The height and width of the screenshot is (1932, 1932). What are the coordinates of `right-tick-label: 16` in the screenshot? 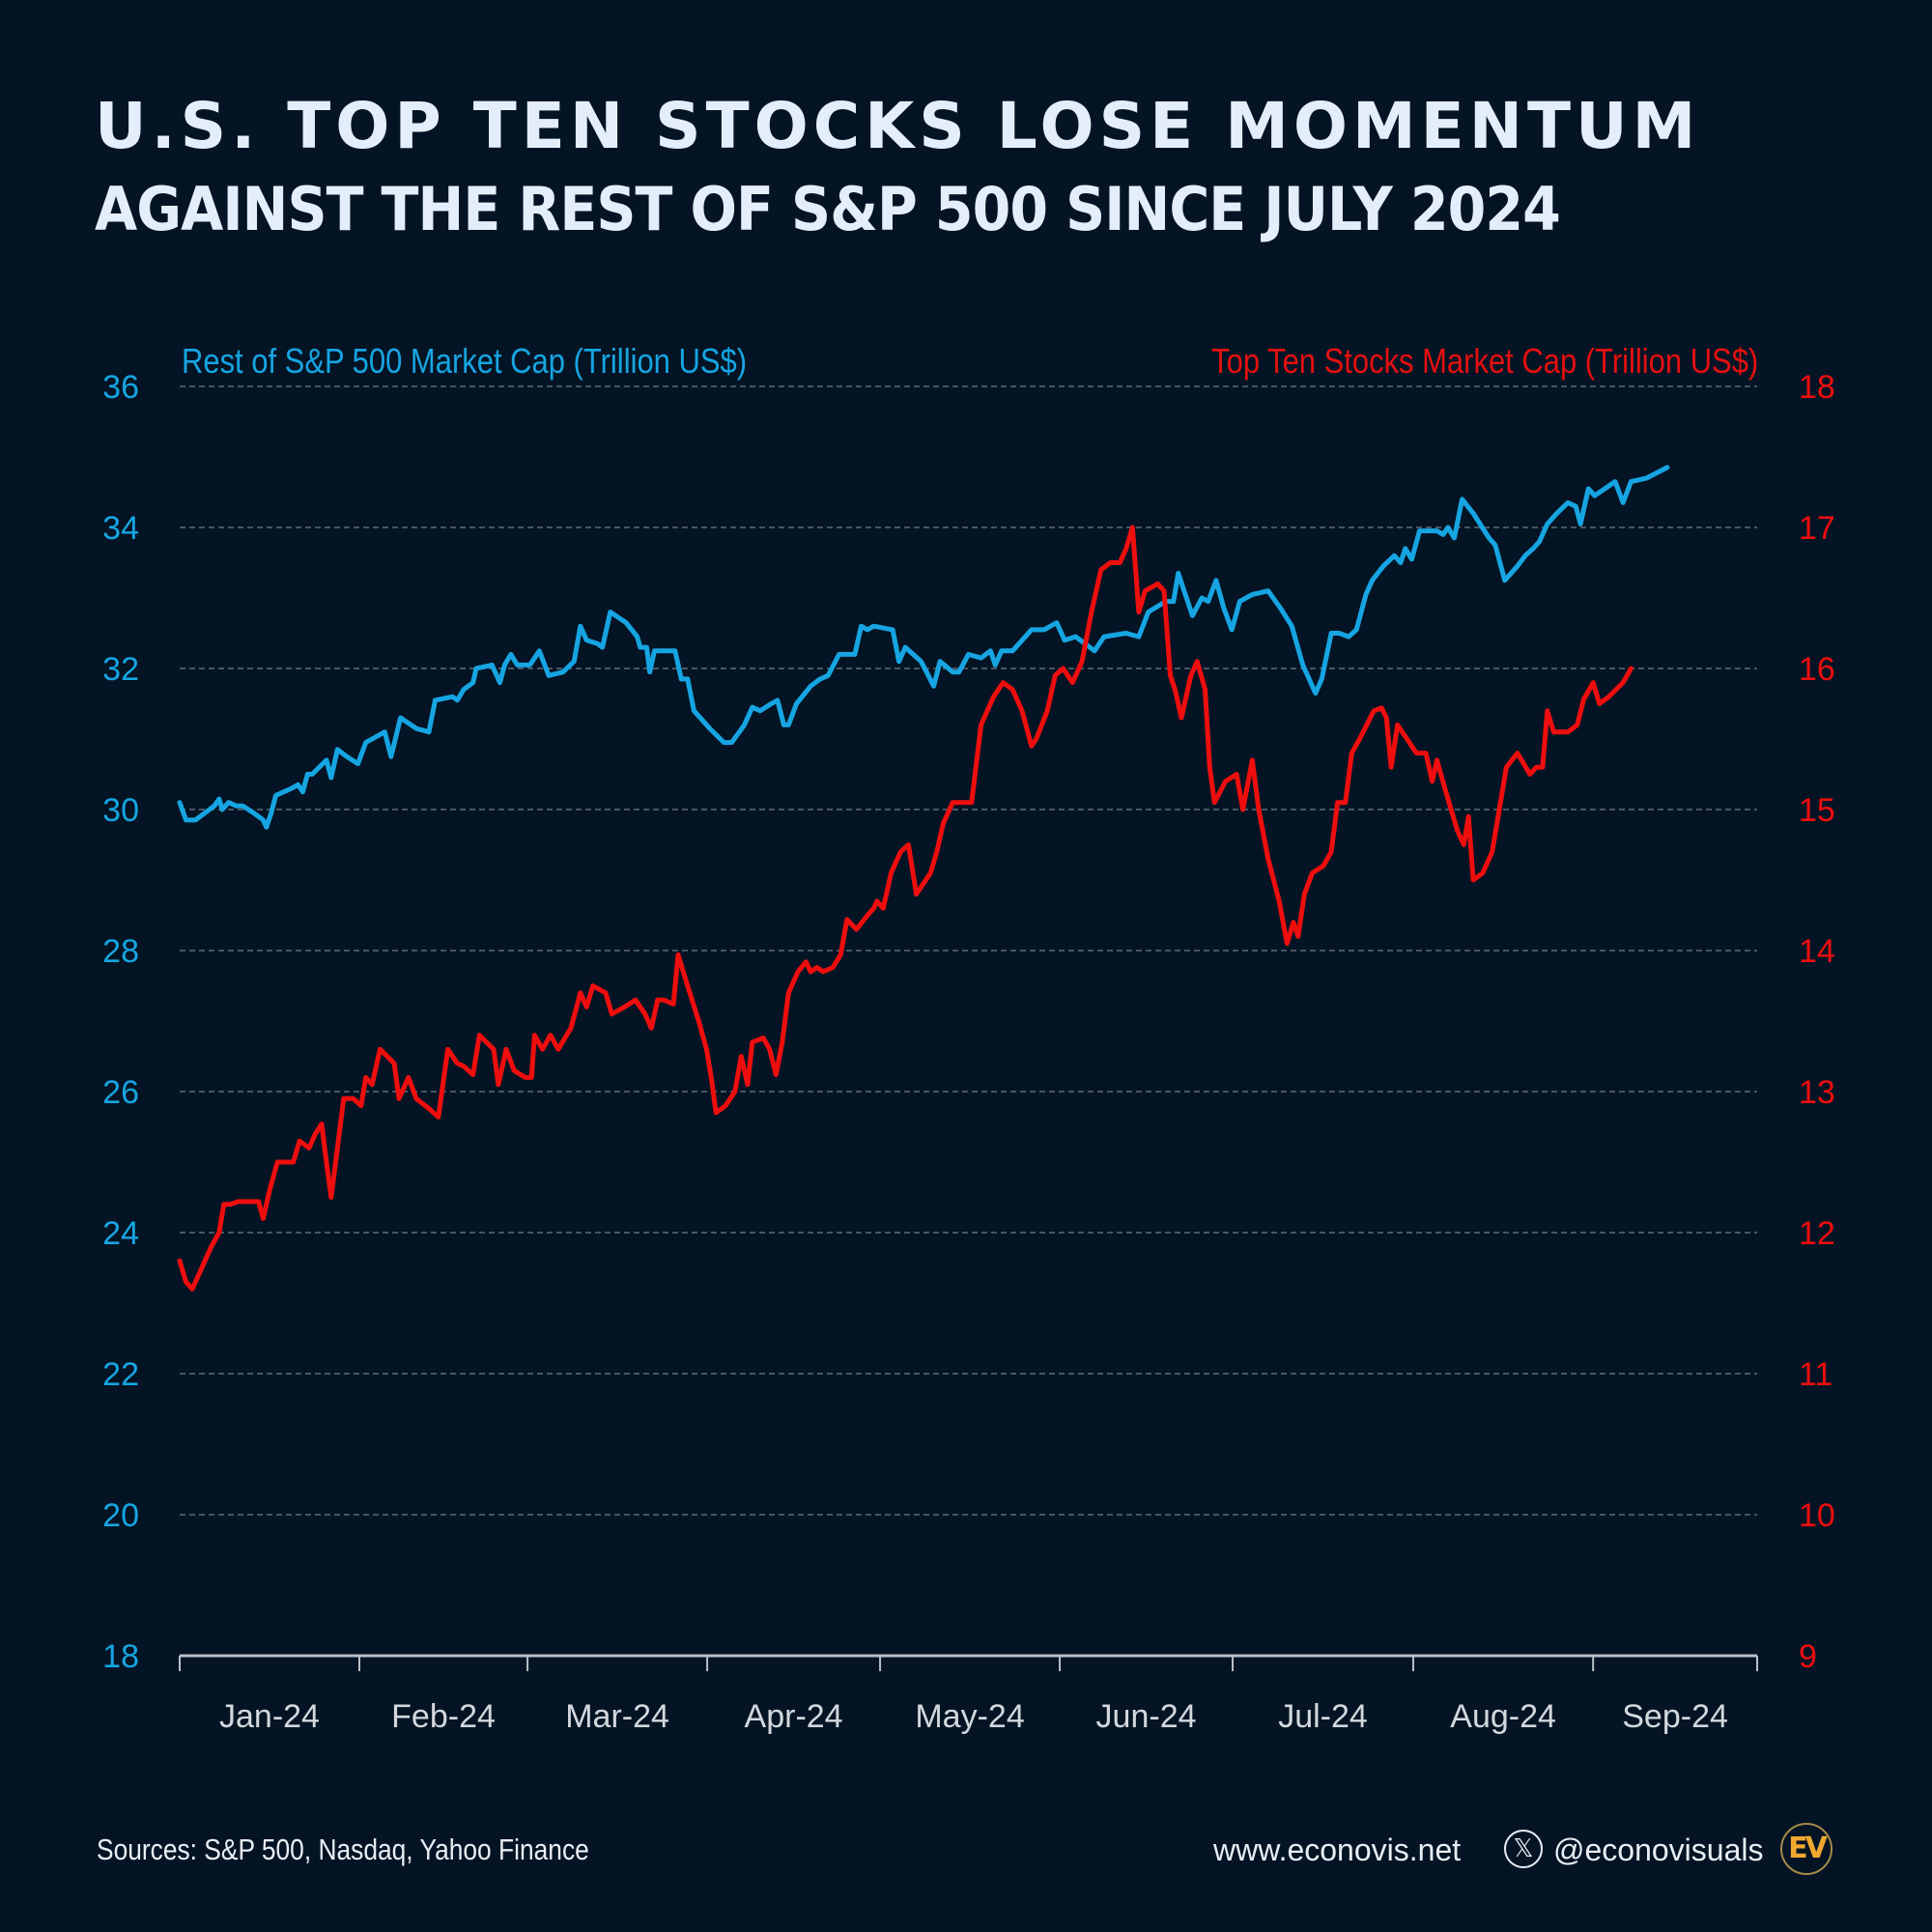 It's located at (1817, 669).